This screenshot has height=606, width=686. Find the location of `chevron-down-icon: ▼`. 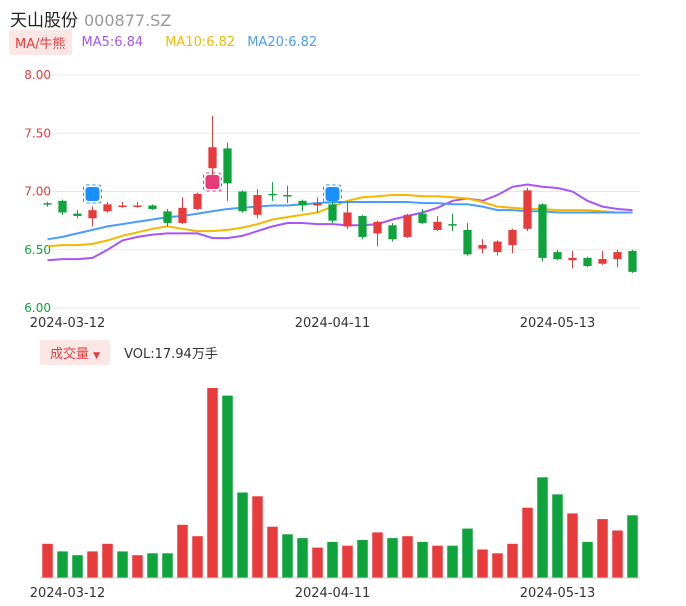

chevron-down-icon: ▼ is located at coordinates (97, 355).